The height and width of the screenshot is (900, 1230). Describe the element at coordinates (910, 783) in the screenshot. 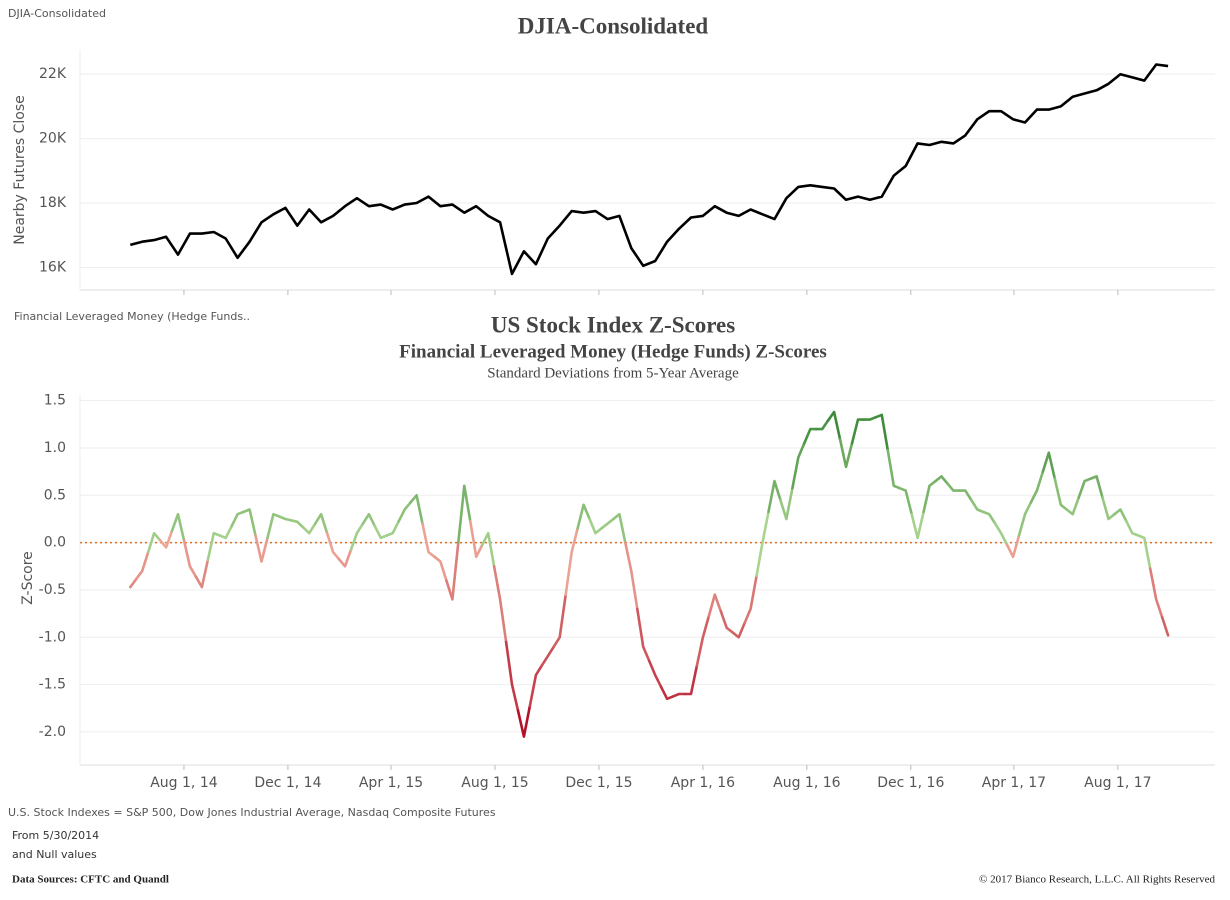

I see `x-tick-label: Dec 1, 16` at that location.